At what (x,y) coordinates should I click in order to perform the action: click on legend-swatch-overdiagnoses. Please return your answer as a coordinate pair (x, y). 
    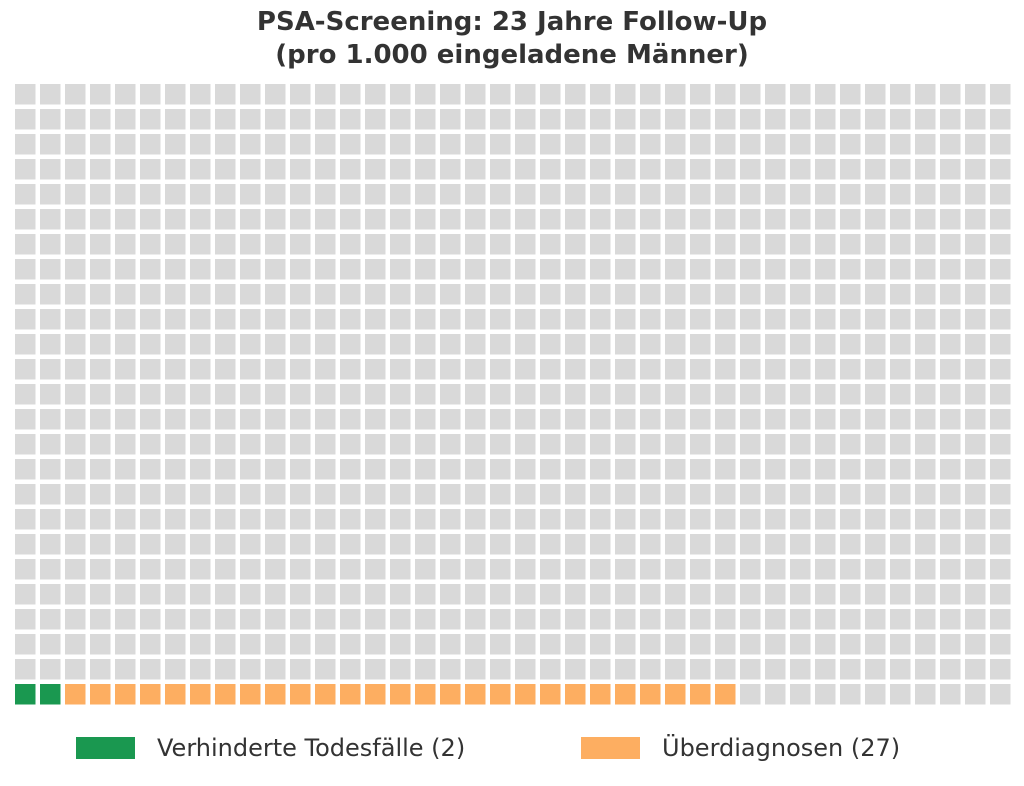
    Looking at the image, I should click on (610, 748).